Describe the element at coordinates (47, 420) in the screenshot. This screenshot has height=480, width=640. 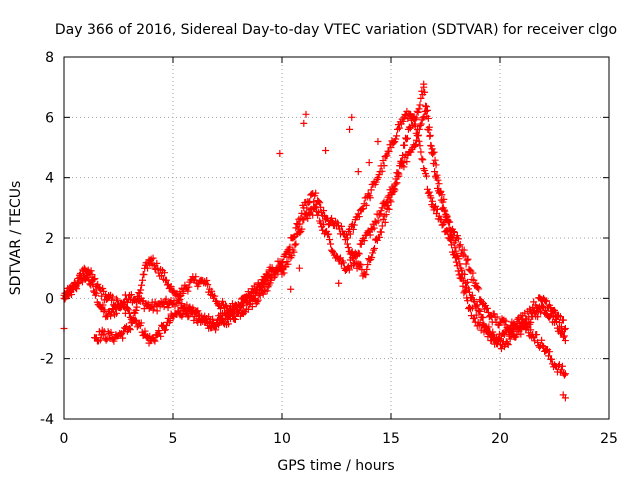
I see `y-tick-label: -4` at that location.